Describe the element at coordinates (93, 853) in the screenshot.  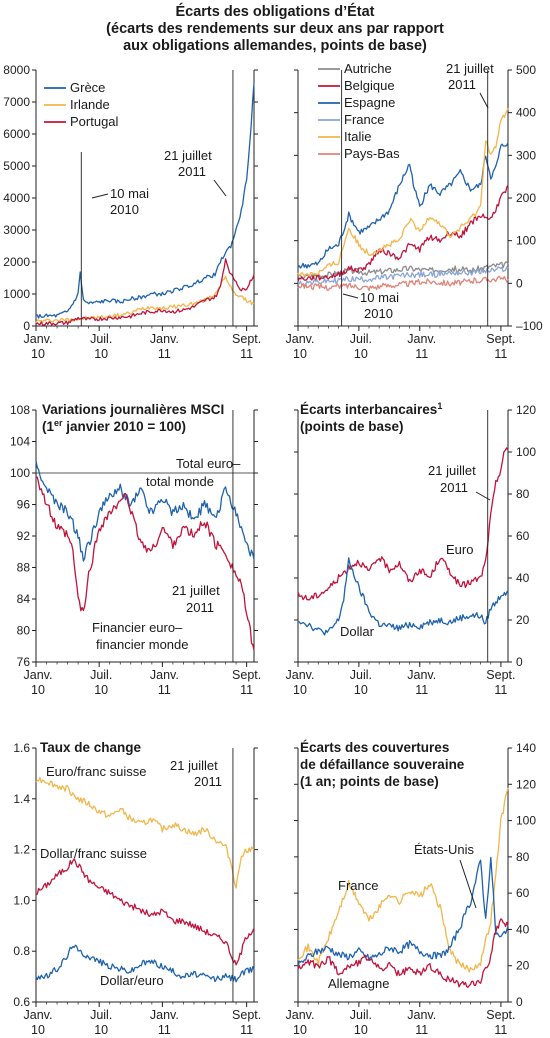
I see `series-label: Dollar/franc suisse` at that location.